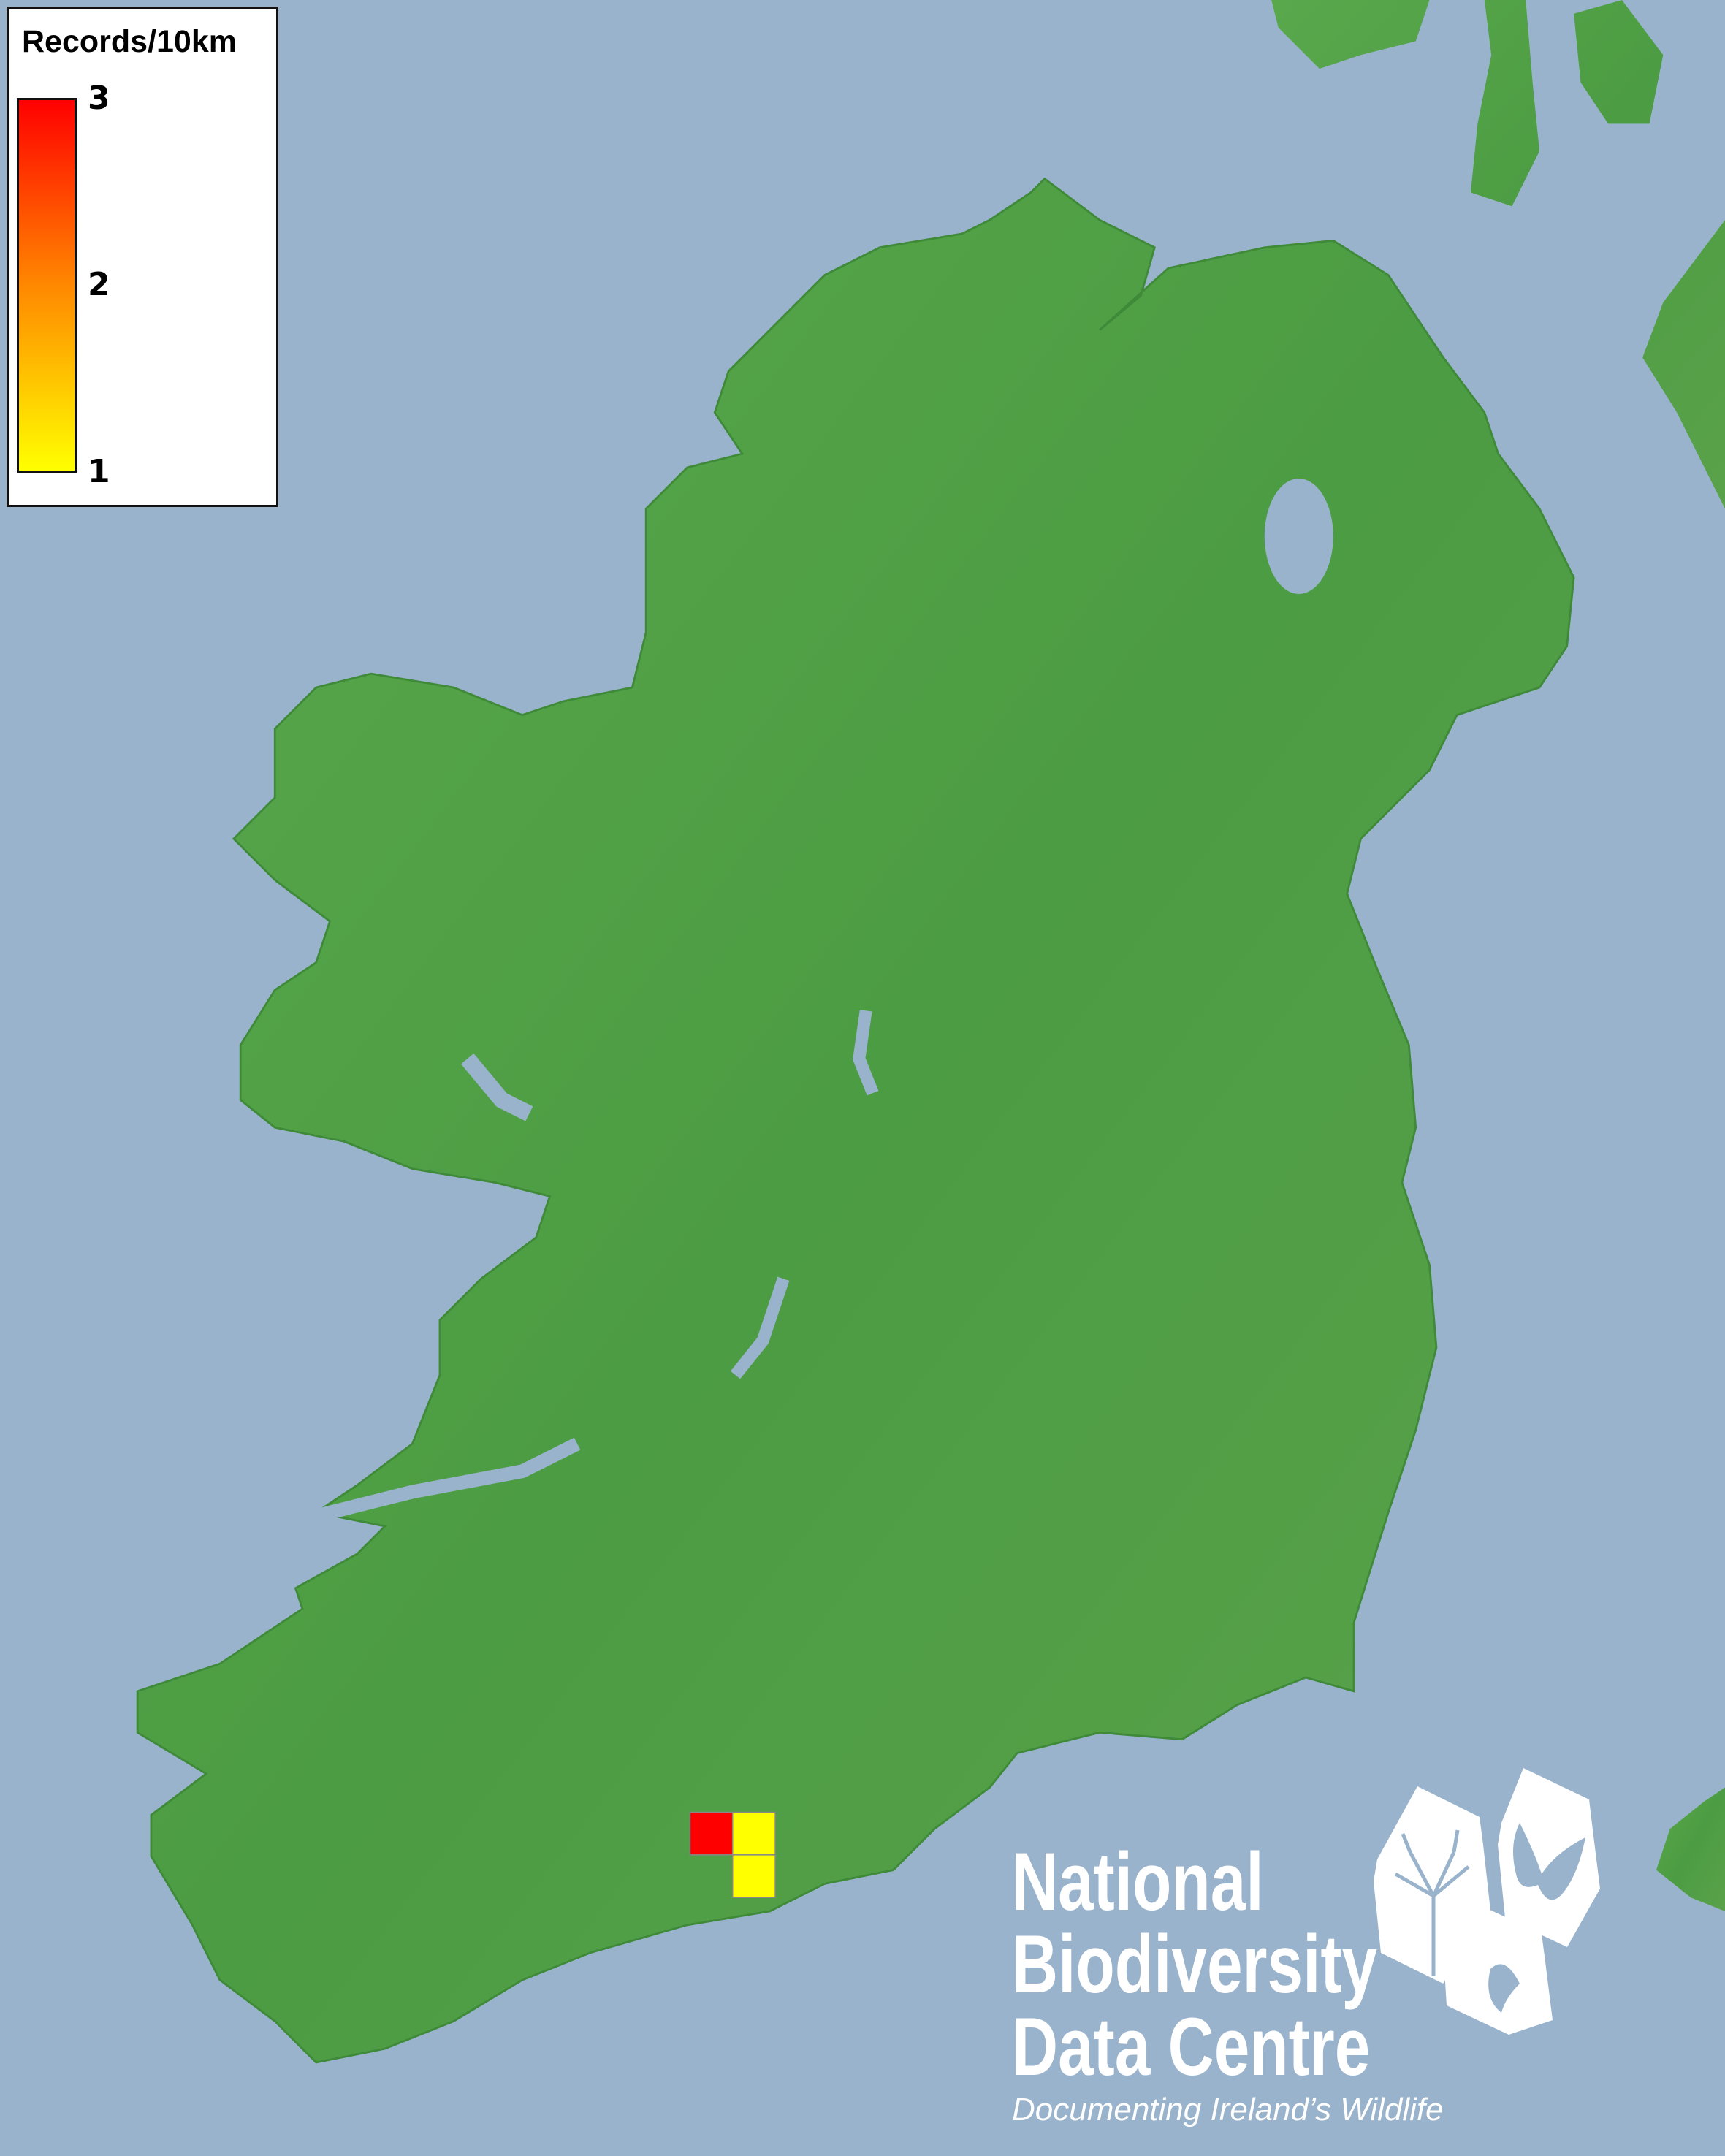 This screenshot has height=2156, width=1725. I want to click on lough-corrib, so click(497, 1087).